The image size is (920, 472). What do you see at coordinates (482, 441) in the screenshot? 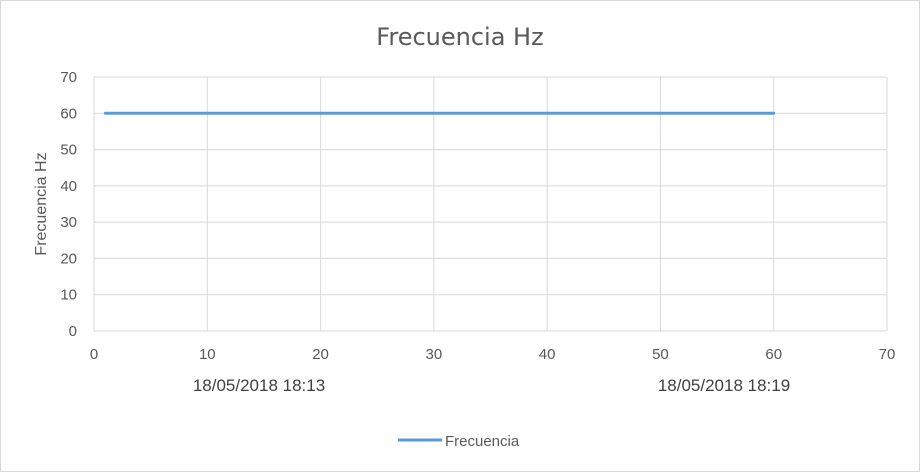
I see `legend-label-frecuencia: Frecuencia` at bounding box center [482, 441].